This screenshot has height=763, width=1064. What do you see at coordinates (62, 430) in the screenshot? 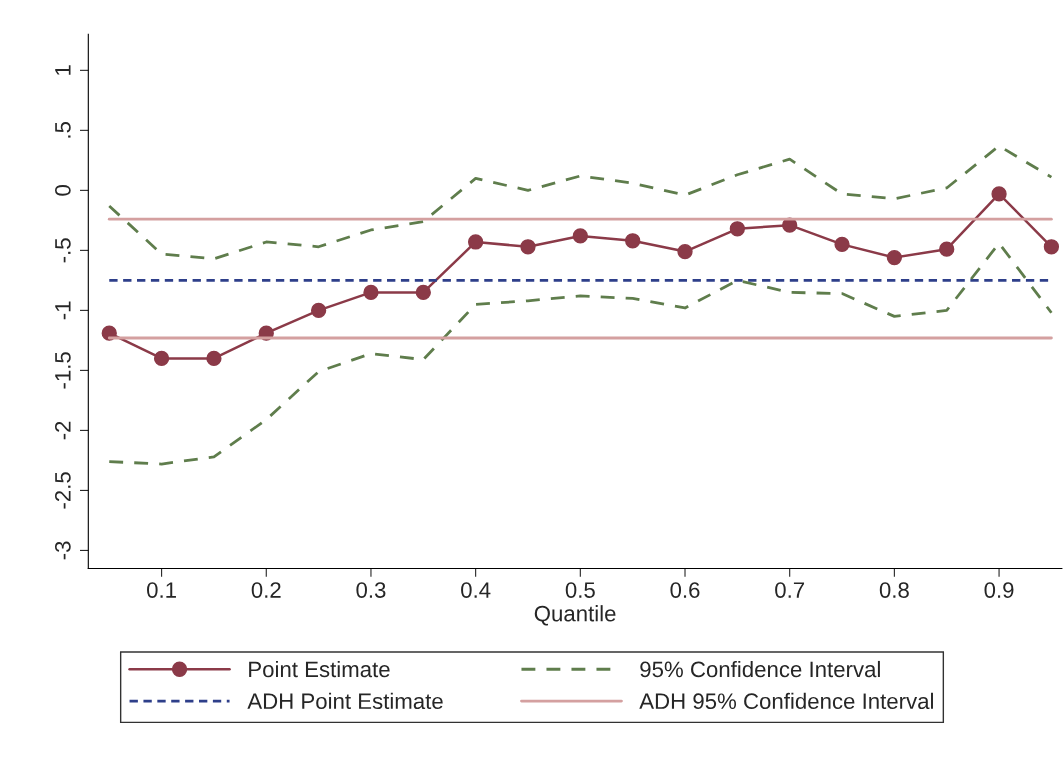
I see `y-tick-label: -2` at bounding box center [62, 430].